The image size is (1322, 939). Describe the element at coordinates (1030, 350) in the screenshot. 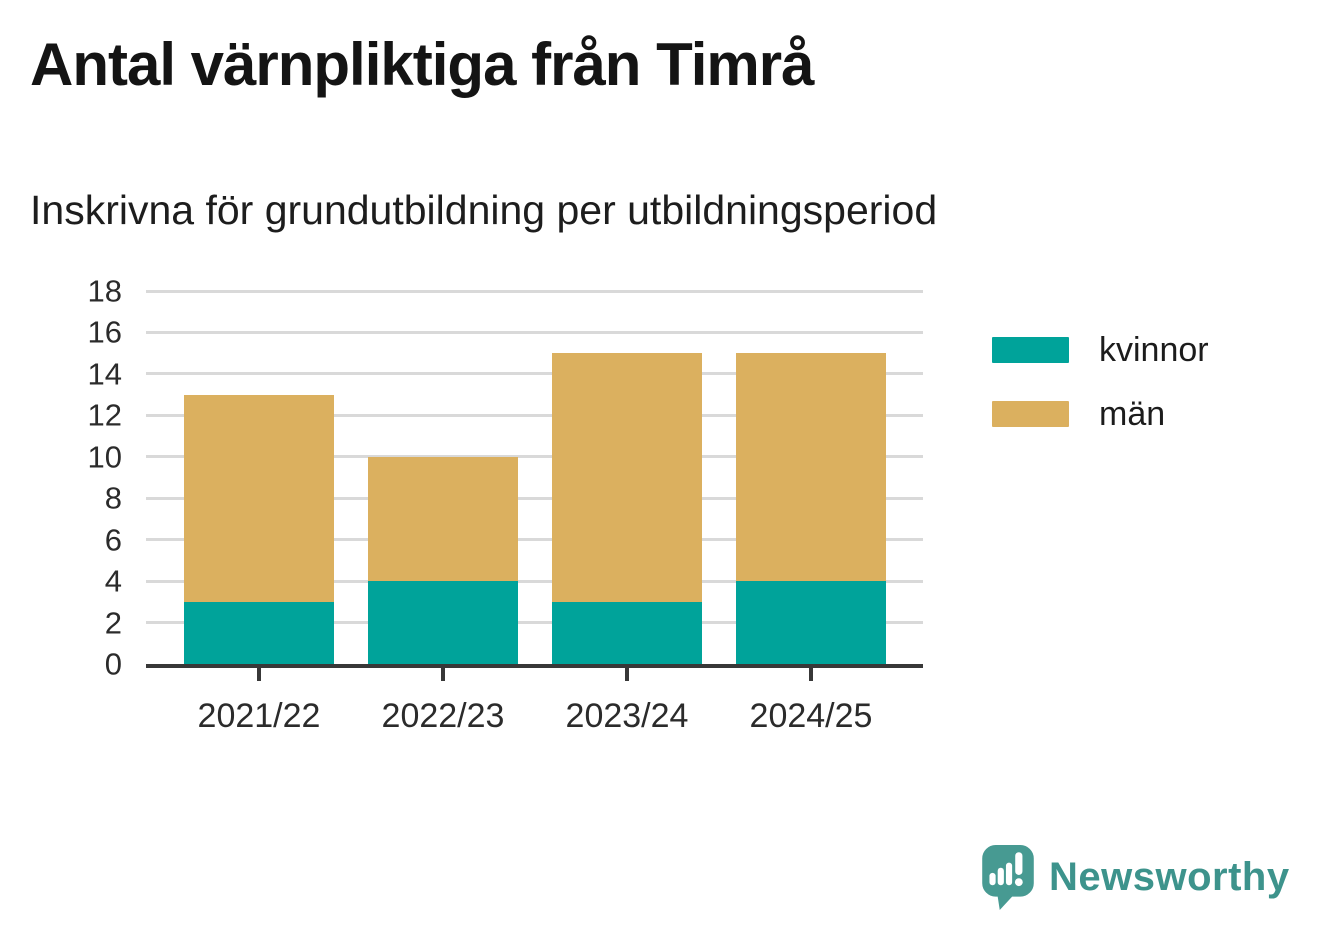

I see `legend-swatch-kvinnor` at that location.